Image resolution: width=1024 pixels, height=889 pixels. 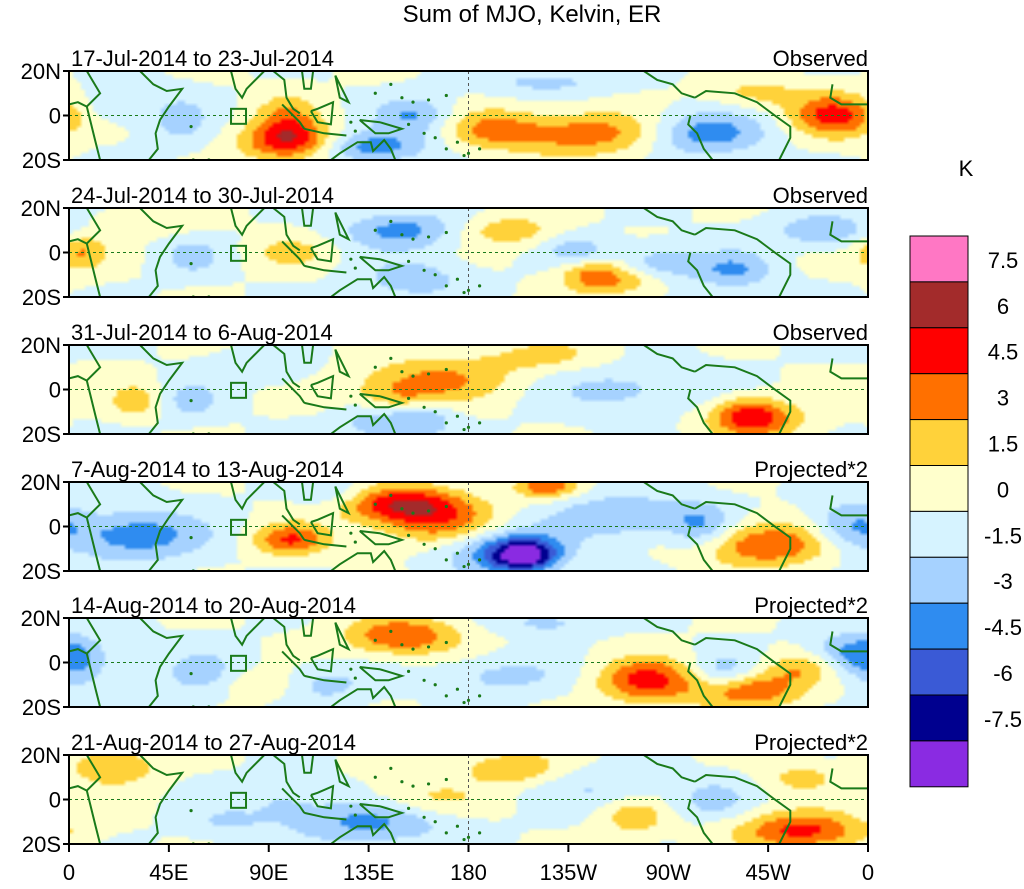 I want to click on colorbar-level: 0, so click(x=1003, y=489).